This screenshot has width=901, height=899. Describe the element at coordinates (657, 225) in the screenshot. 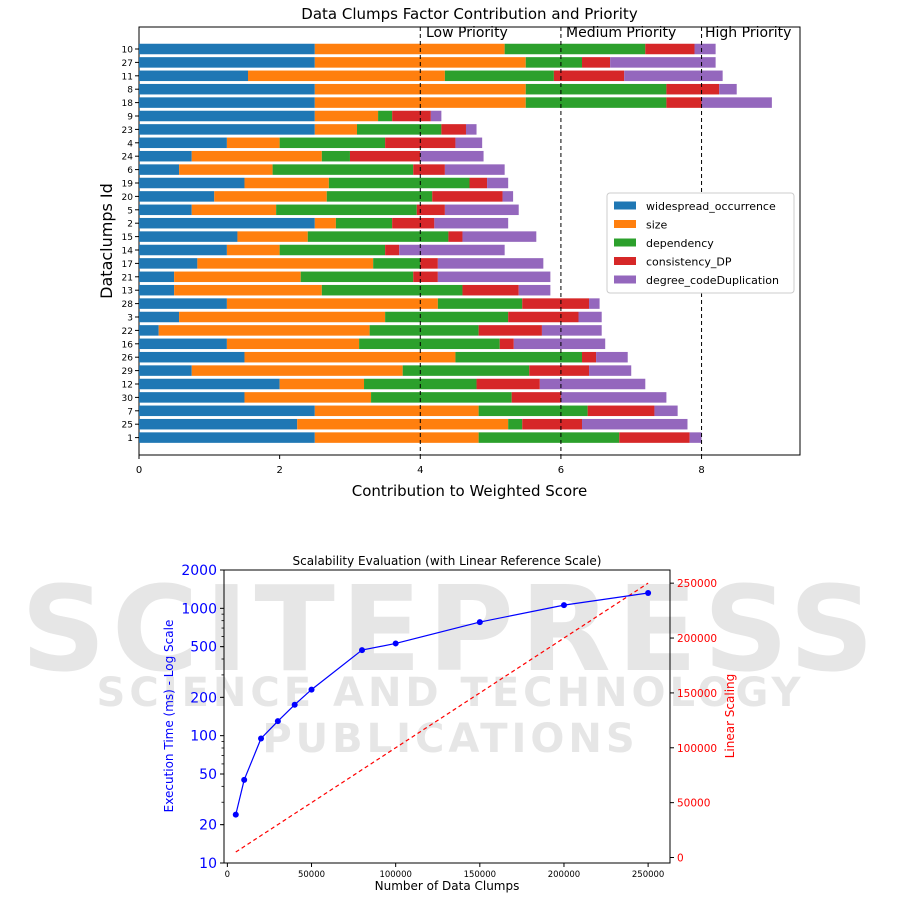

I see `legend-label: size` at that location.